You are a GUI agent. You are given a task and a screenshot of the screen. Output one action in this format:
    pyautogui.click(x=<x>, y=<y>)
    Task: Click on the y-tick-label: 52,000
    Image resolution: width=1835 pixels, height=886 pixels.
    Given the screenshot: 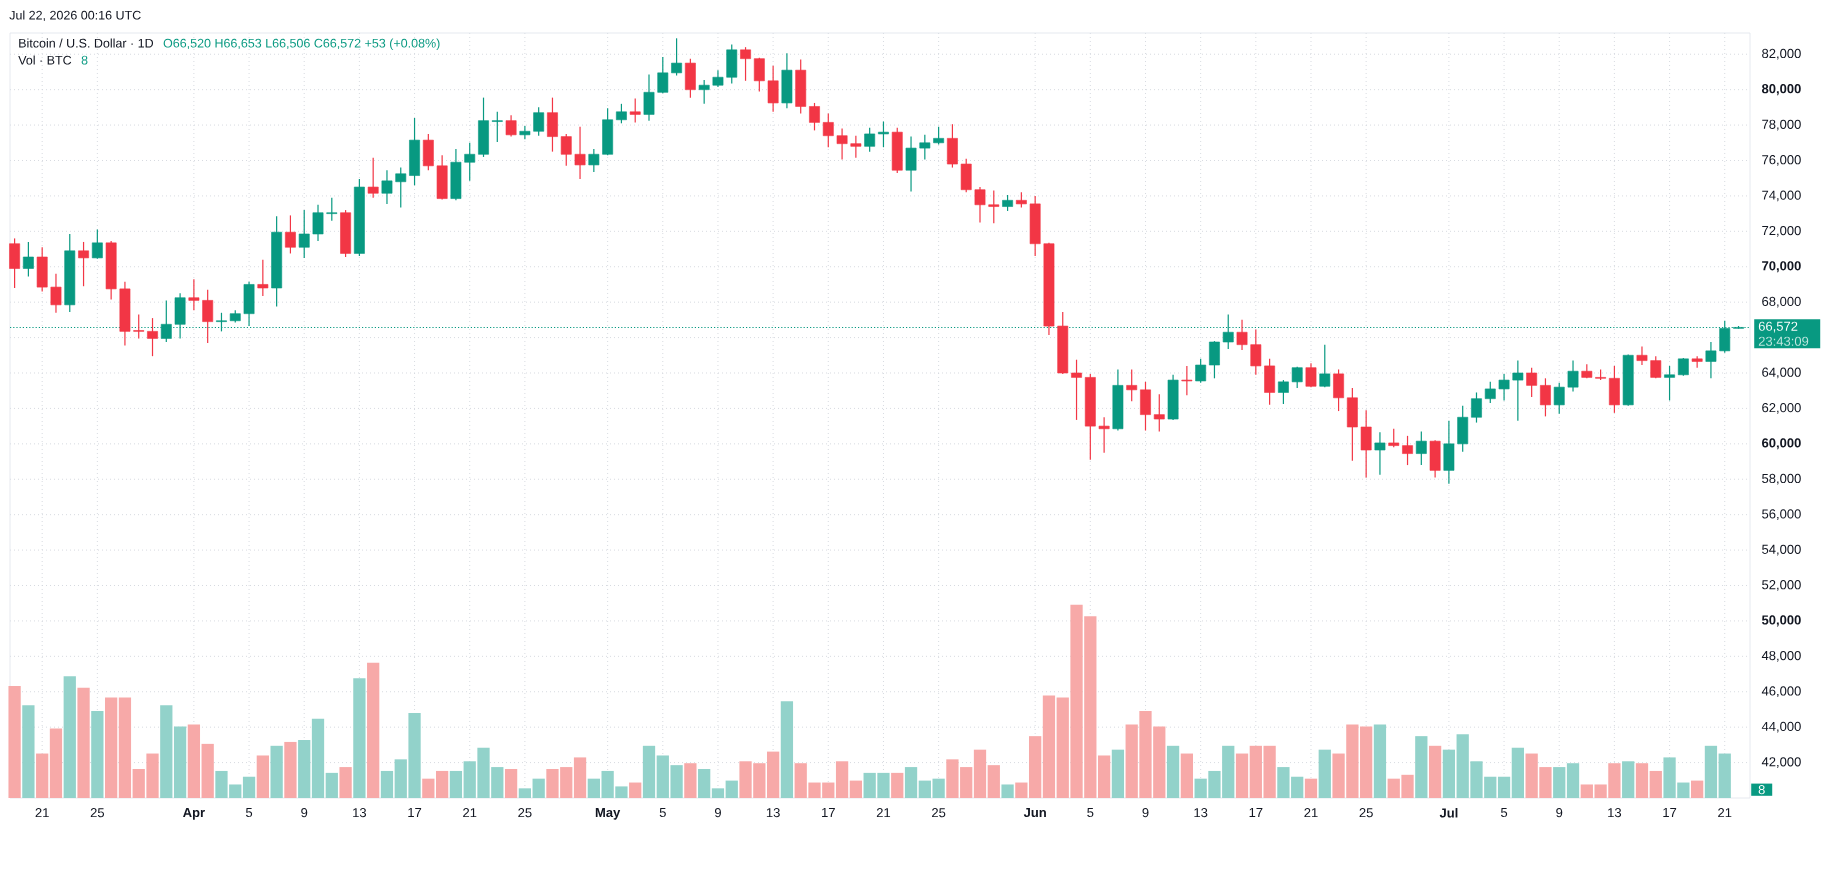 What is the action you would take?
    pyautogui.click(x=1781, y=585)
    